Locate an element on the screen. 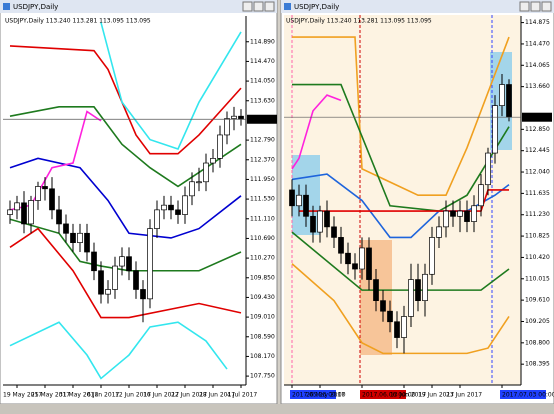  y-tick-label: 110.420 is located at coordinates (537, 257).